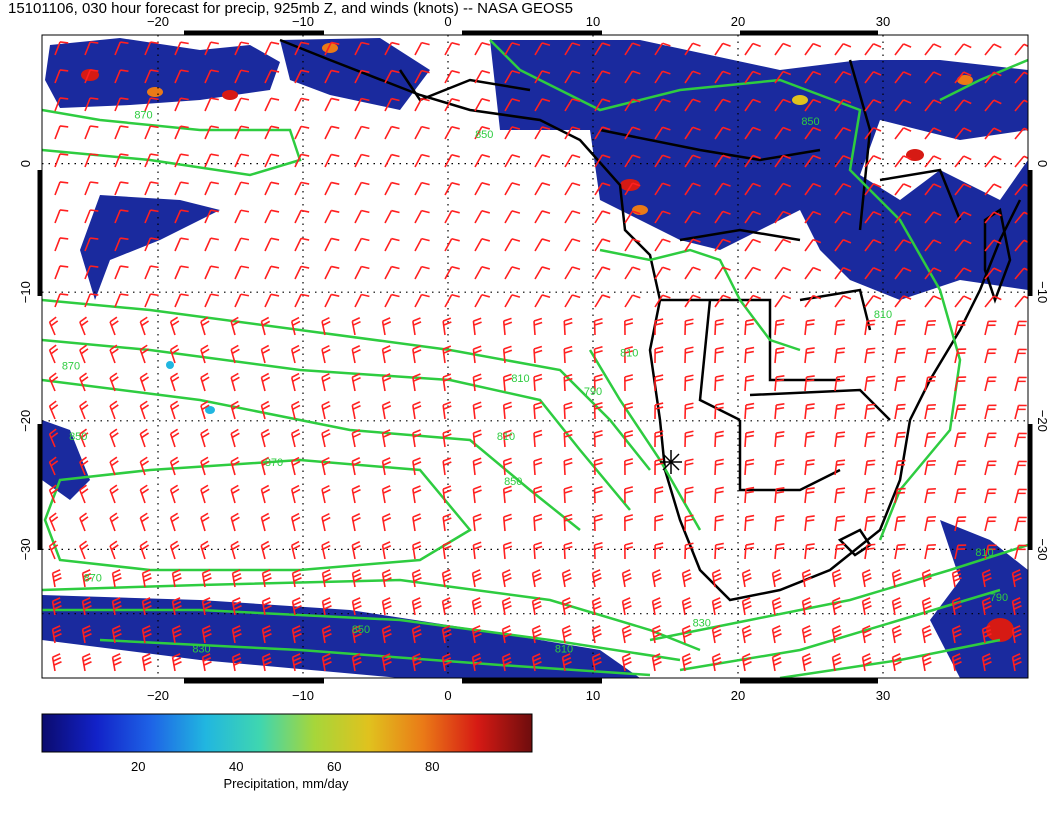  I want to click on lat-tick-right: −30, so click(1042, 549).